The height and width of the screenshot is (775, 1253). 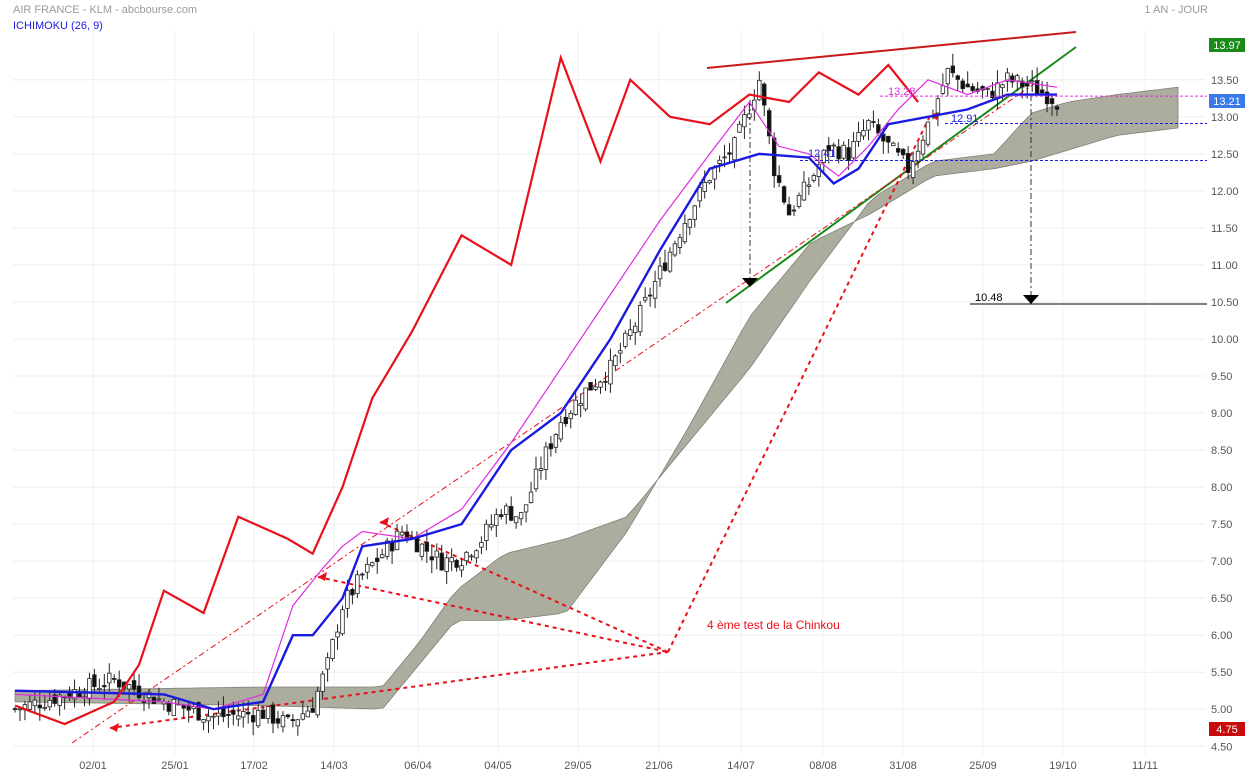 I want to click on red-arrow-head, so click(x=322, y=576).